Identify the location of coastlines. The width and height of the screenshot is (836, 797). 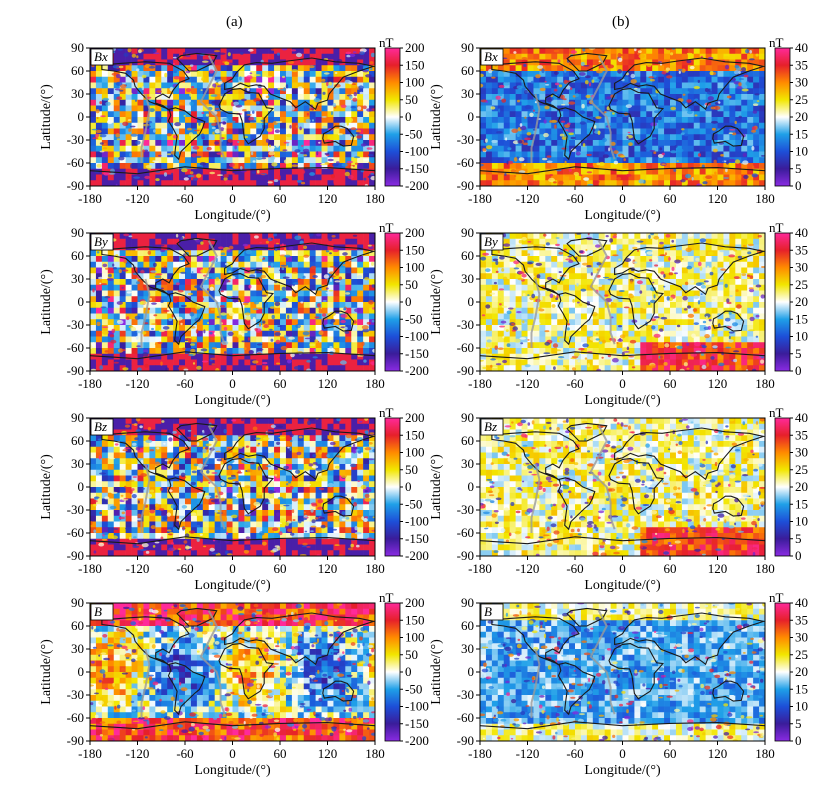
(232, 113).